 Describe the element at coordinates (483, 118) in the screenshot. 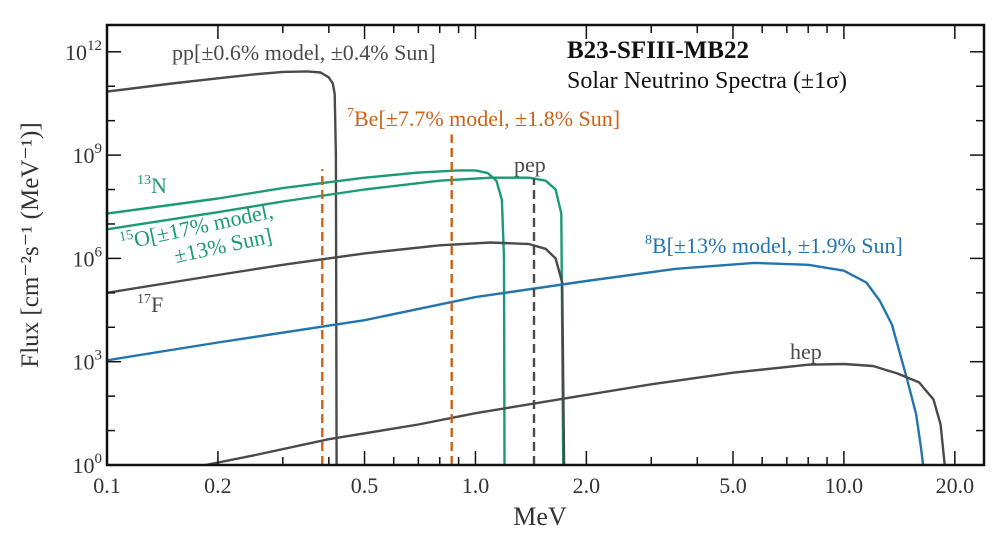

I see `label-7be: 7Be[±7.7% model, ±1.8% Sun]` at that location.